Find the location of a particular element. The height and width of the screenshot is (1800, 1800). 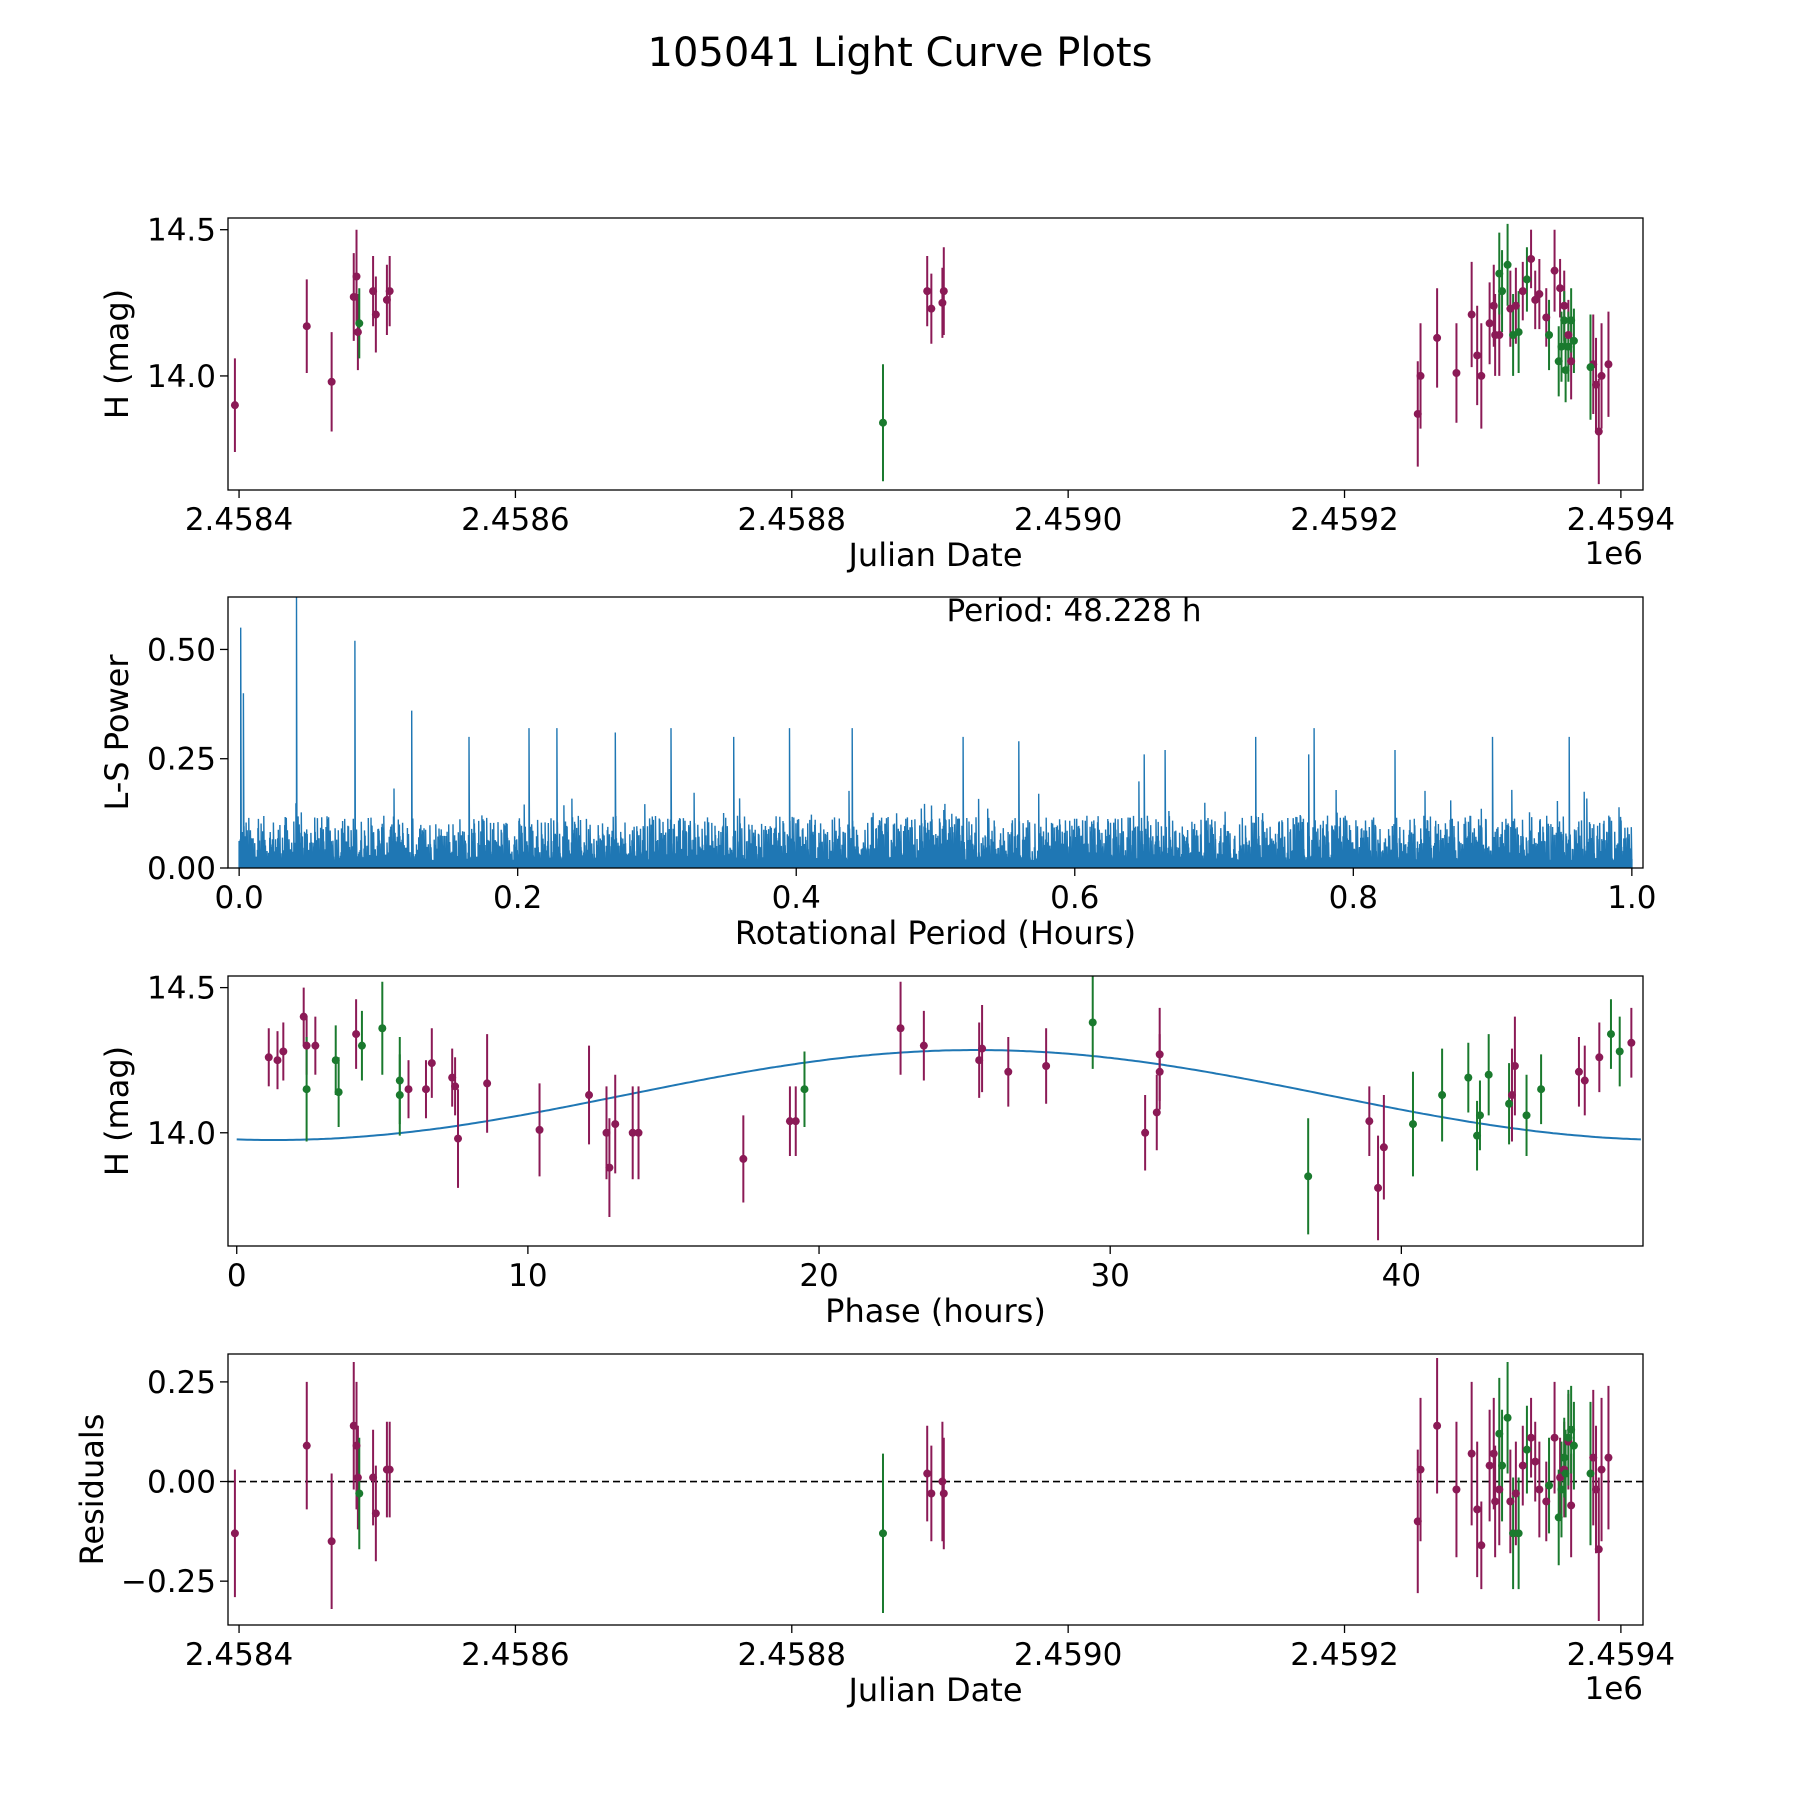

y-axis-label: Residuals is located at coordinates (92, 1490).